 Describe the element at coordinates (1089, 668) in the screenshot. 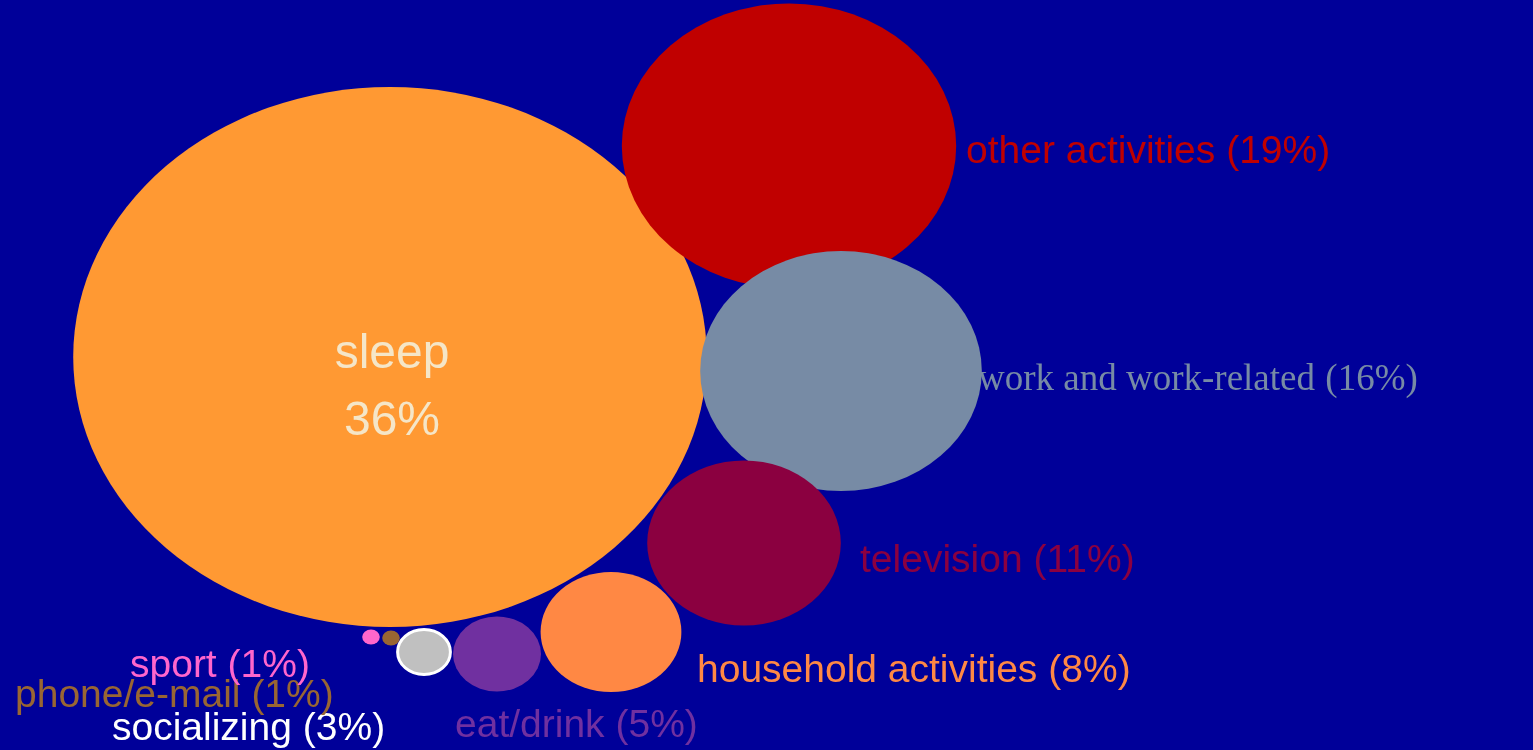

I see `data-label: (8%)` at that location.